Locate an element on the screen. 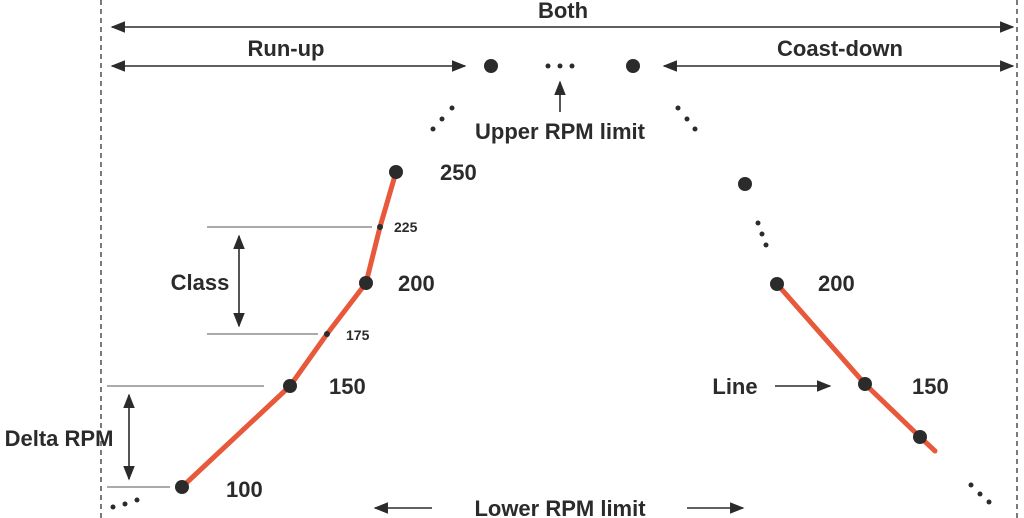 The image size is (1024, 518). coast-down-value-label: 150 is located at coordinates (930, 386).